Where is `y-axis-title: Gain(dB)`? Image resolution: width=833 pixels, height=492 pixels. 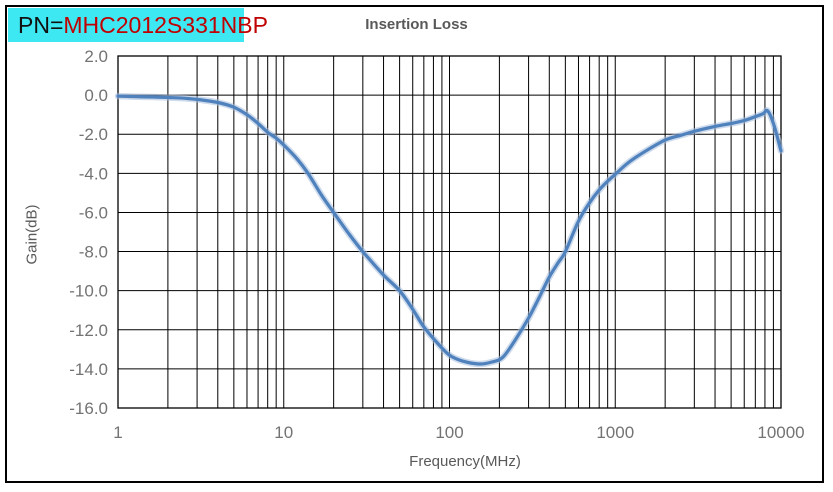
y-axis-title: Gain(dB) is located at coordinates (32, 234).